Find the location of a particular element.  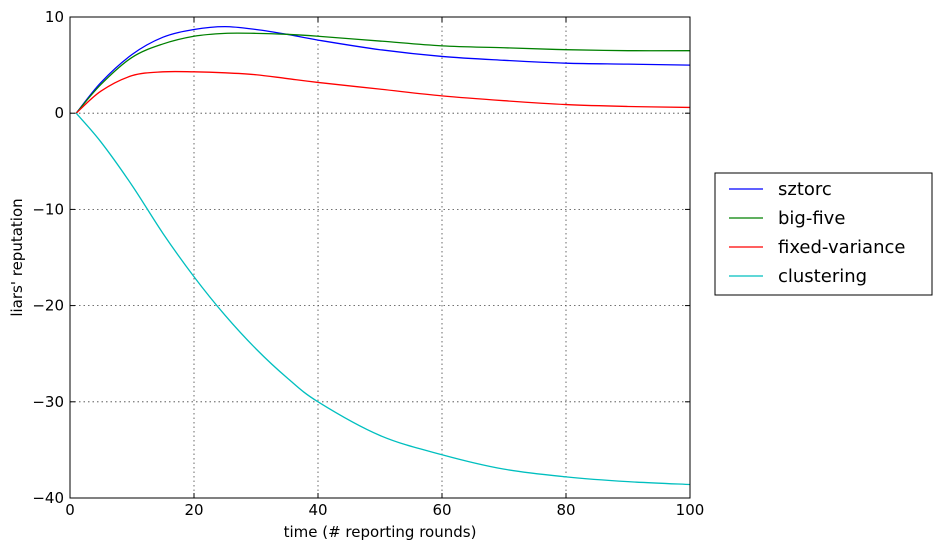

series-line-big-five is located at coordinates (383, 73).